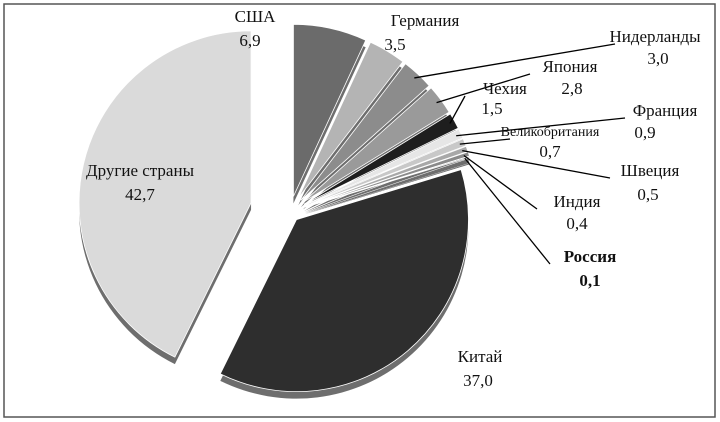  Describe the element at coordinates (571, 88) in the screenshot. I see `value-label: 2,8` at that location.